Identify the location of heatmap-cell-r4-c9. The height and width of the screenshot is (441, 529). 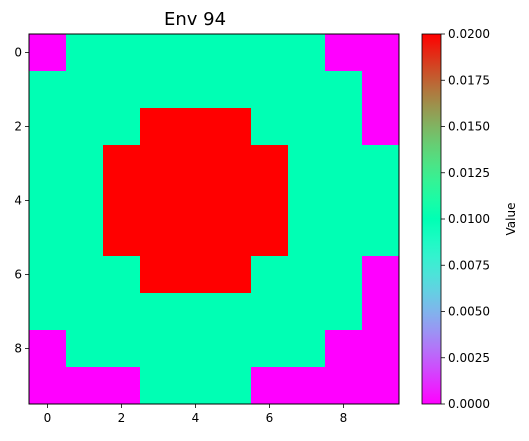
(381, 201).